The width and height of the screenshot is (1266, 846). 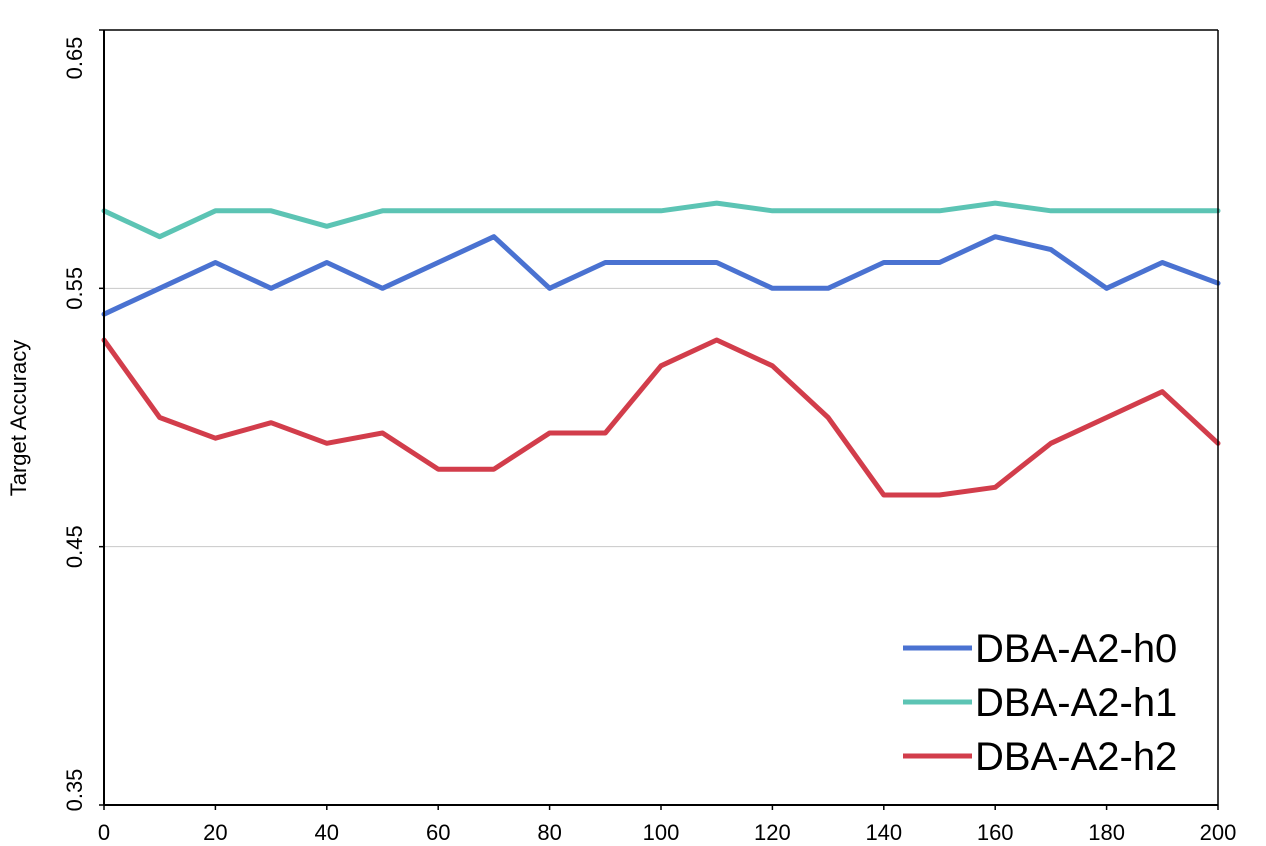 What do you see at coordinates (772, 832) in the screenshot?
I see `x-tick-label: 120` at bounding box center [772, 832].